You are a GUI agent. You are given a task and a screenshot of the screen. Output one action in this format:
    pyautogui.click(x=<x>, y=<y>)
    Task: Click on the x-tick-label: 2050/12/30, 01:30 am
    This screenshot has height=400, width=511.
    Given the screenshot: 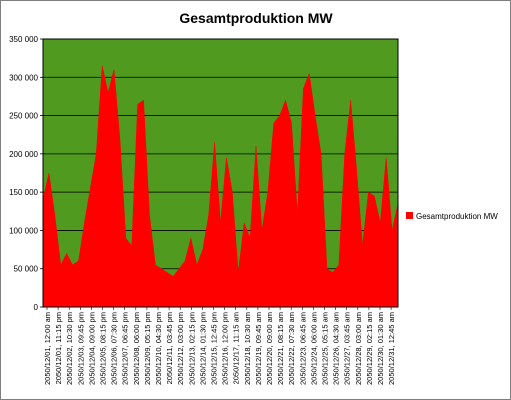 What is the action you would take?
    pyautogui.click(x=380, y=348)
    